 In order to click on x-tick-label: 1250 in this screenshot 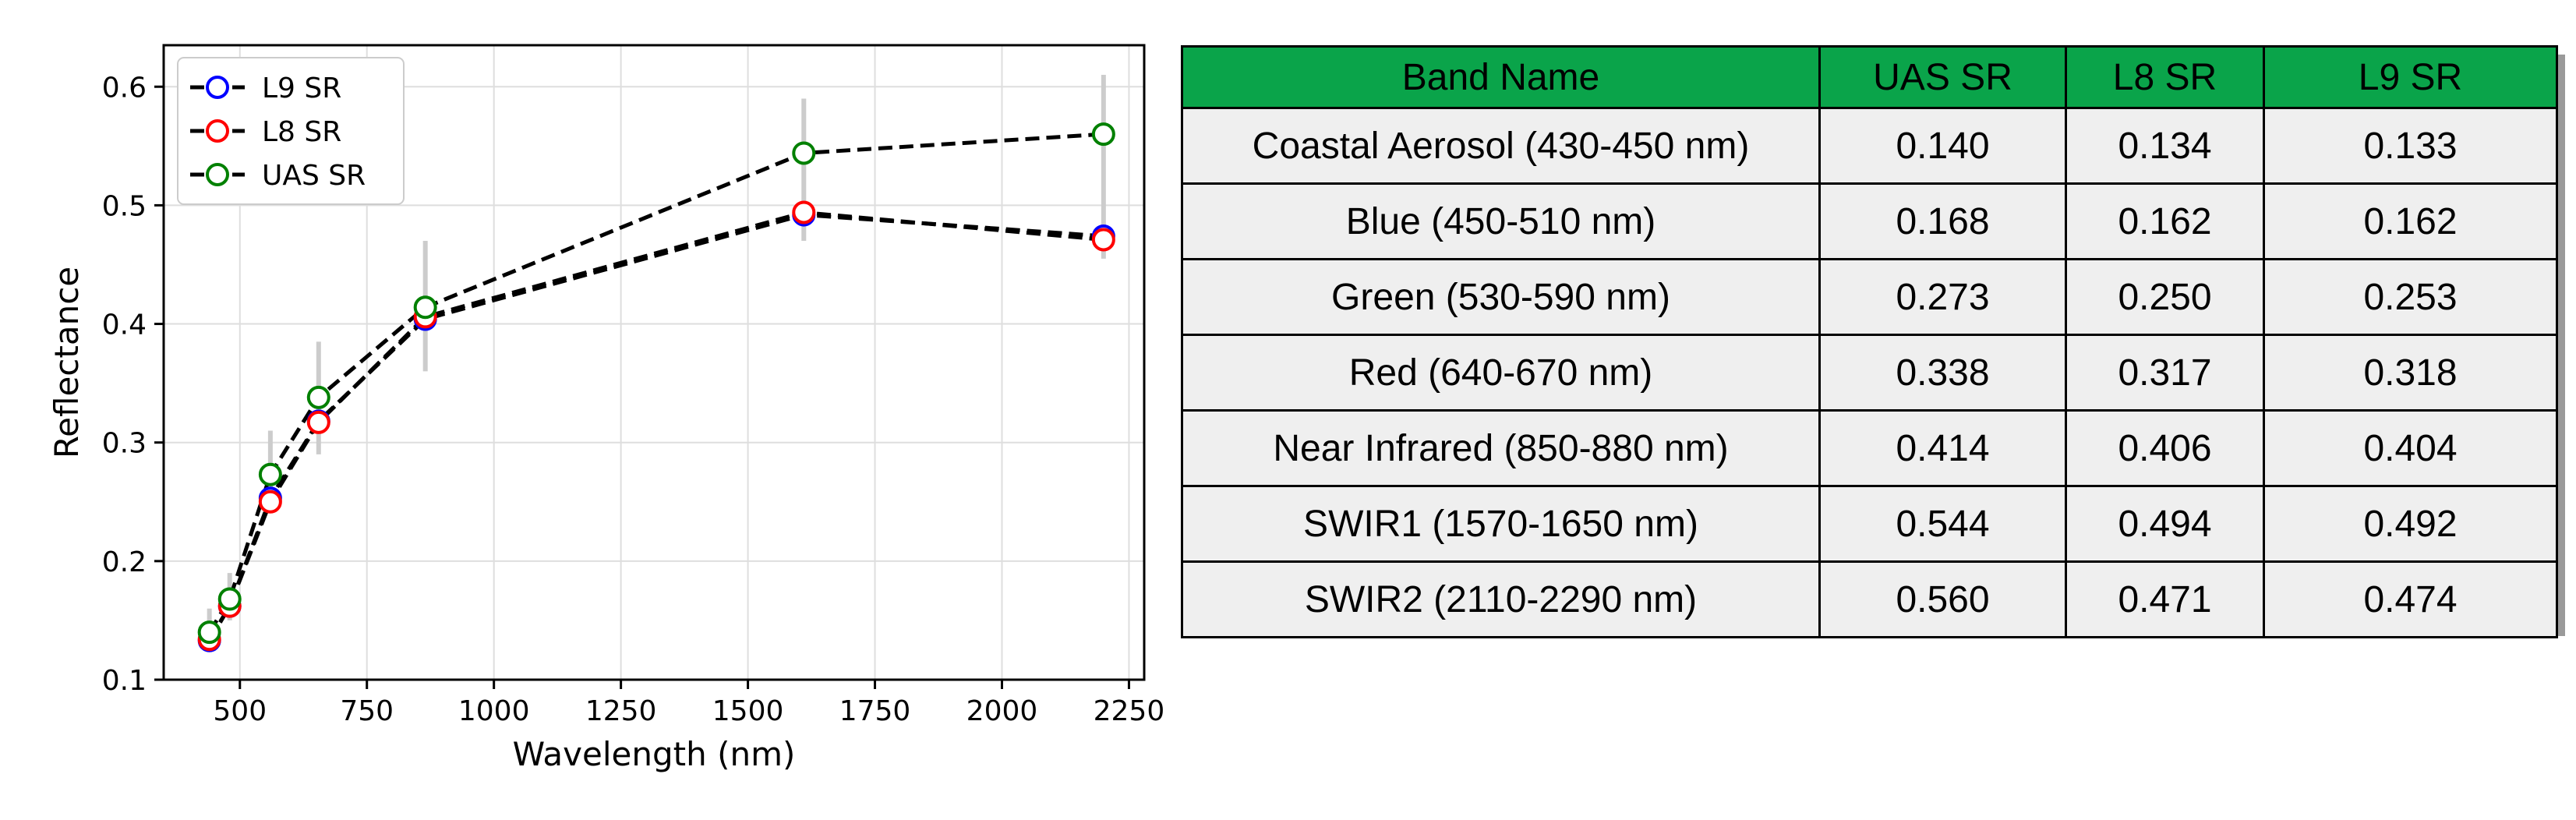, I will do `click(621, 711)`.